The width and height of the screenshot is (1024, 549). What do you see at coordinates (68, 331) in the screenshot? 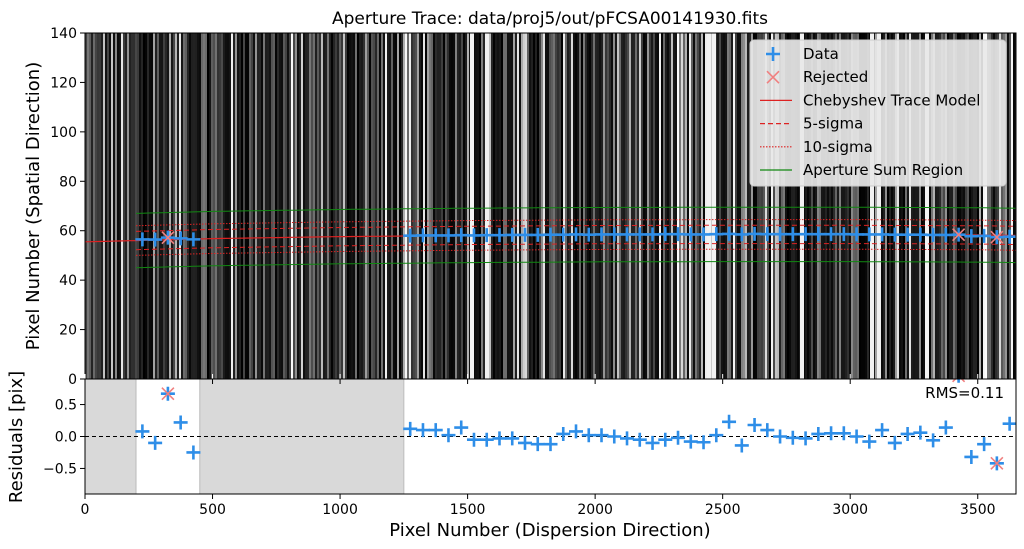
I see `y-tick-label: 20` at bounding box center [68, 331].